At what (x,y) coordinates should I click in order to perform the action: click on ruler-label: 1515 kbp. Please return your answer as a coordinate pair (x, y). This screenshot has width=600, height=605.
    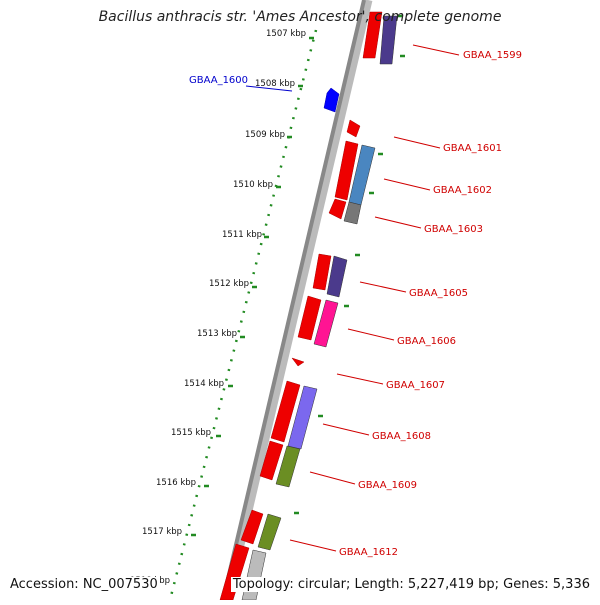
    Looking at the image, I should click on (191, 433).